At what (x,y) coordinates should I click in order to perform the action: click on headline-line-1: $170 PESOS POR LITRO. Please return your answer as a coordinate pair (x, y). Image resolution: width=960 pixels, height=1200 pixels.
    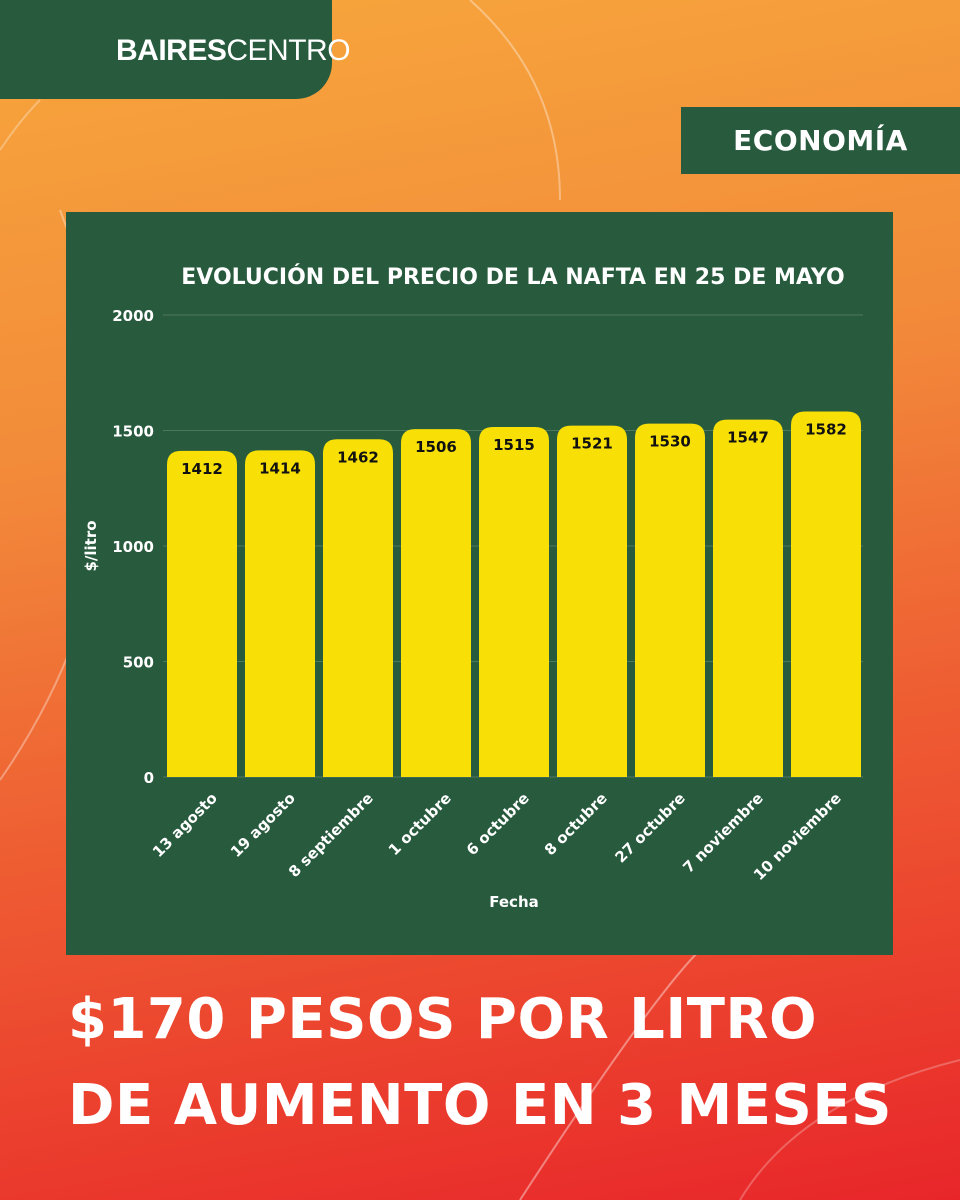
    Looking at the image, I should click on (443, 1019).